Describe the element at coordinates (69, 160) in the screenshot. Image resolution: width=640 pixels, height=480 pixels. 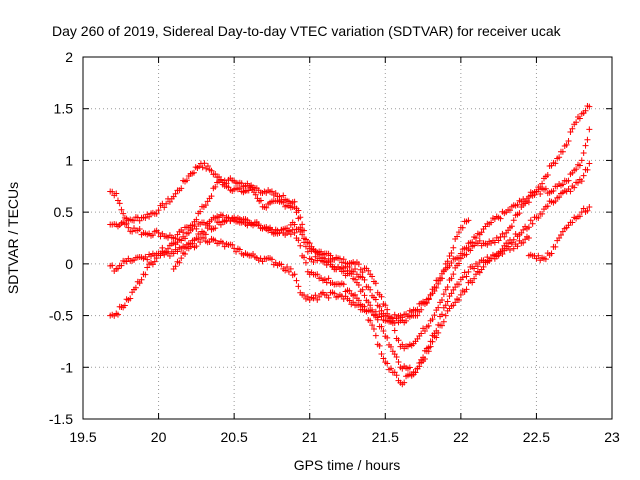
I see `y-tick-label: 1` at that location.